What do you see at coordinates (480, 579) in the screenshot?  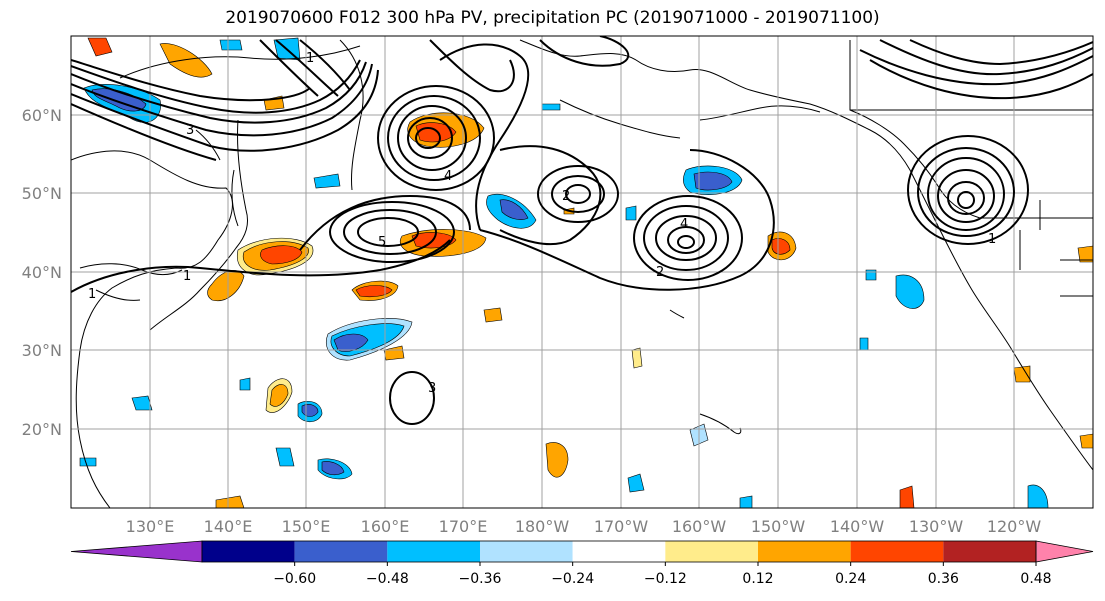 I see `colorbar-tick-label: −0.36` at bounding box center [480, 579].